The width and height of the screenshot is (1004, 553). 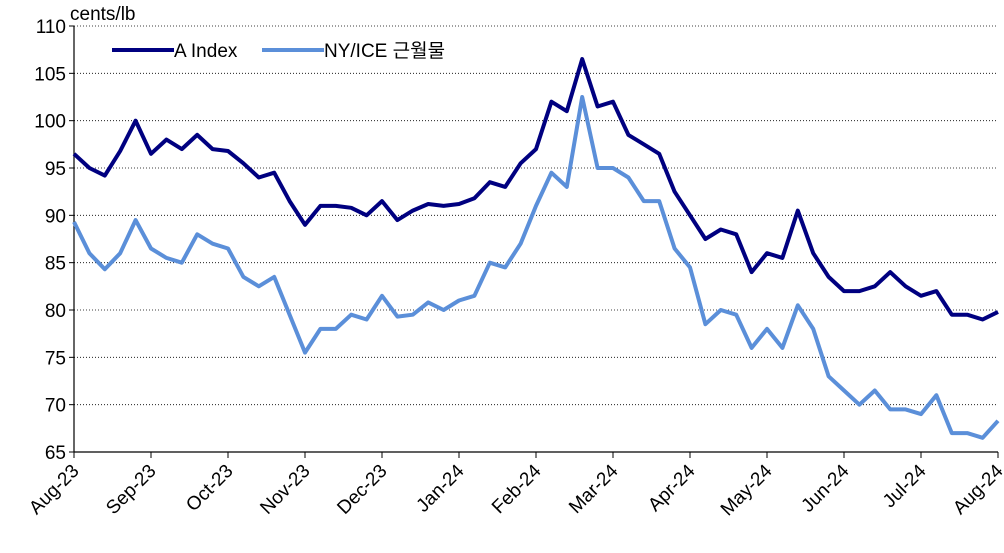 What do you see at coordinates (362, 490) in the screenshot?
I see `x-tick-label: Dec-23` at bounding box center [362, 490].